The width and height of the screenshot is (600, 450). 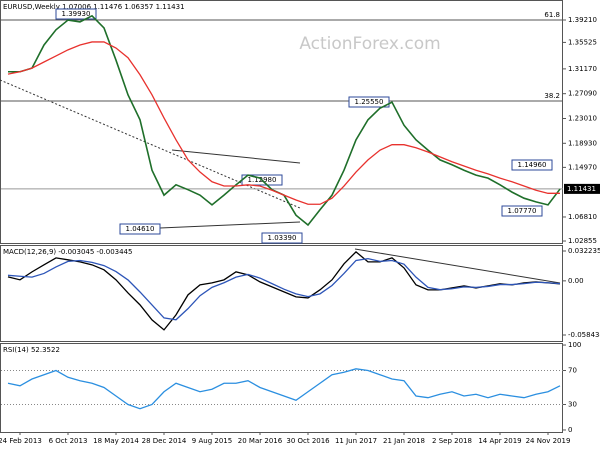 What do you see at coordinates (452, 441) in the screenshot?
I see `x-tick-label: 2 Sep 2018` at bounding box center [452, 441].